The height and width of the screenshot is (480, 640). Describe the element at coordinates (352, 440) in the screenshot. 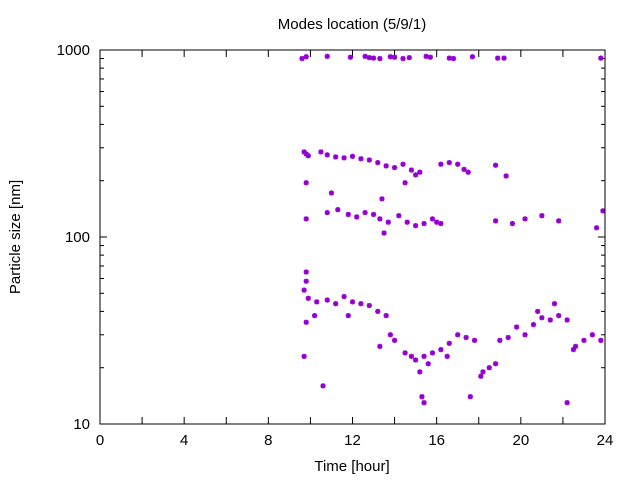

I see `x-tick-label: 12` at that location.